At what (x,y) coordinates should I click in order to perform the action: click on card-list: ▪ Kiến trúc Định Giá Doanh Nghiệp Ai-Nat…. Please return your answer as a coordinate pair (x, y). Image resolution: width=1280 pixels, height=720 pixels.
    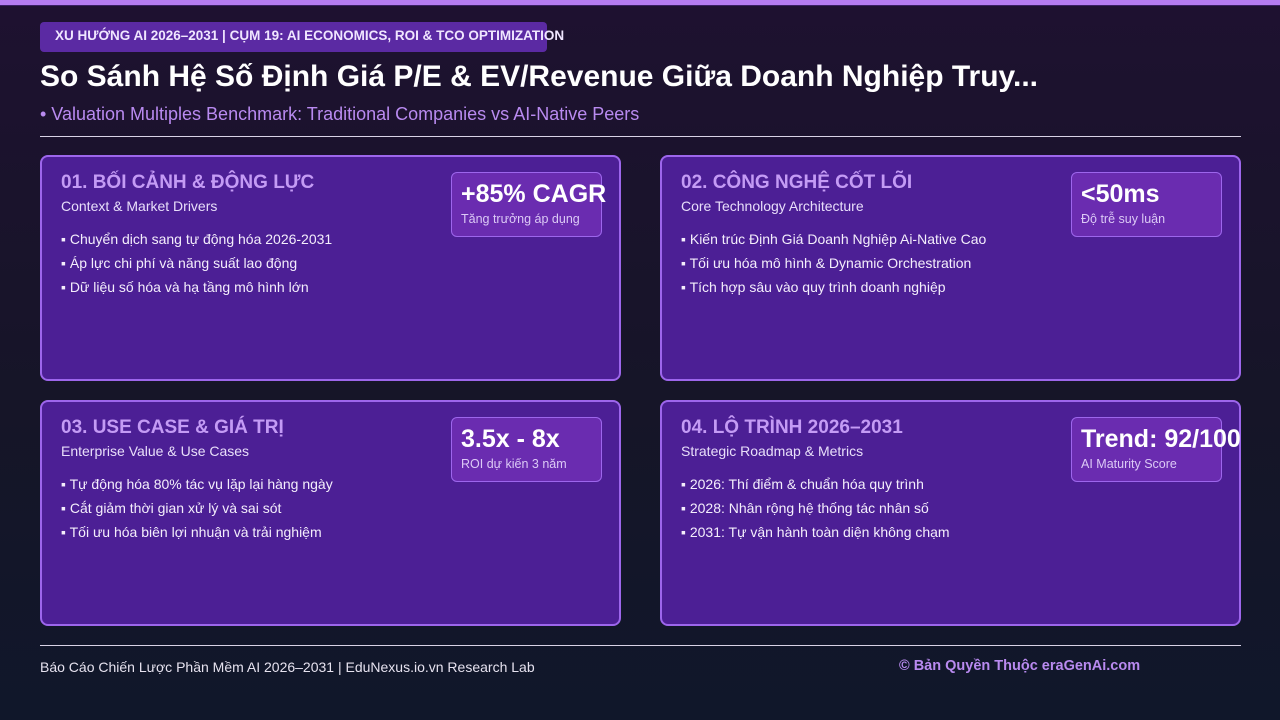
    Looking at the image, I should click on (833, 263).